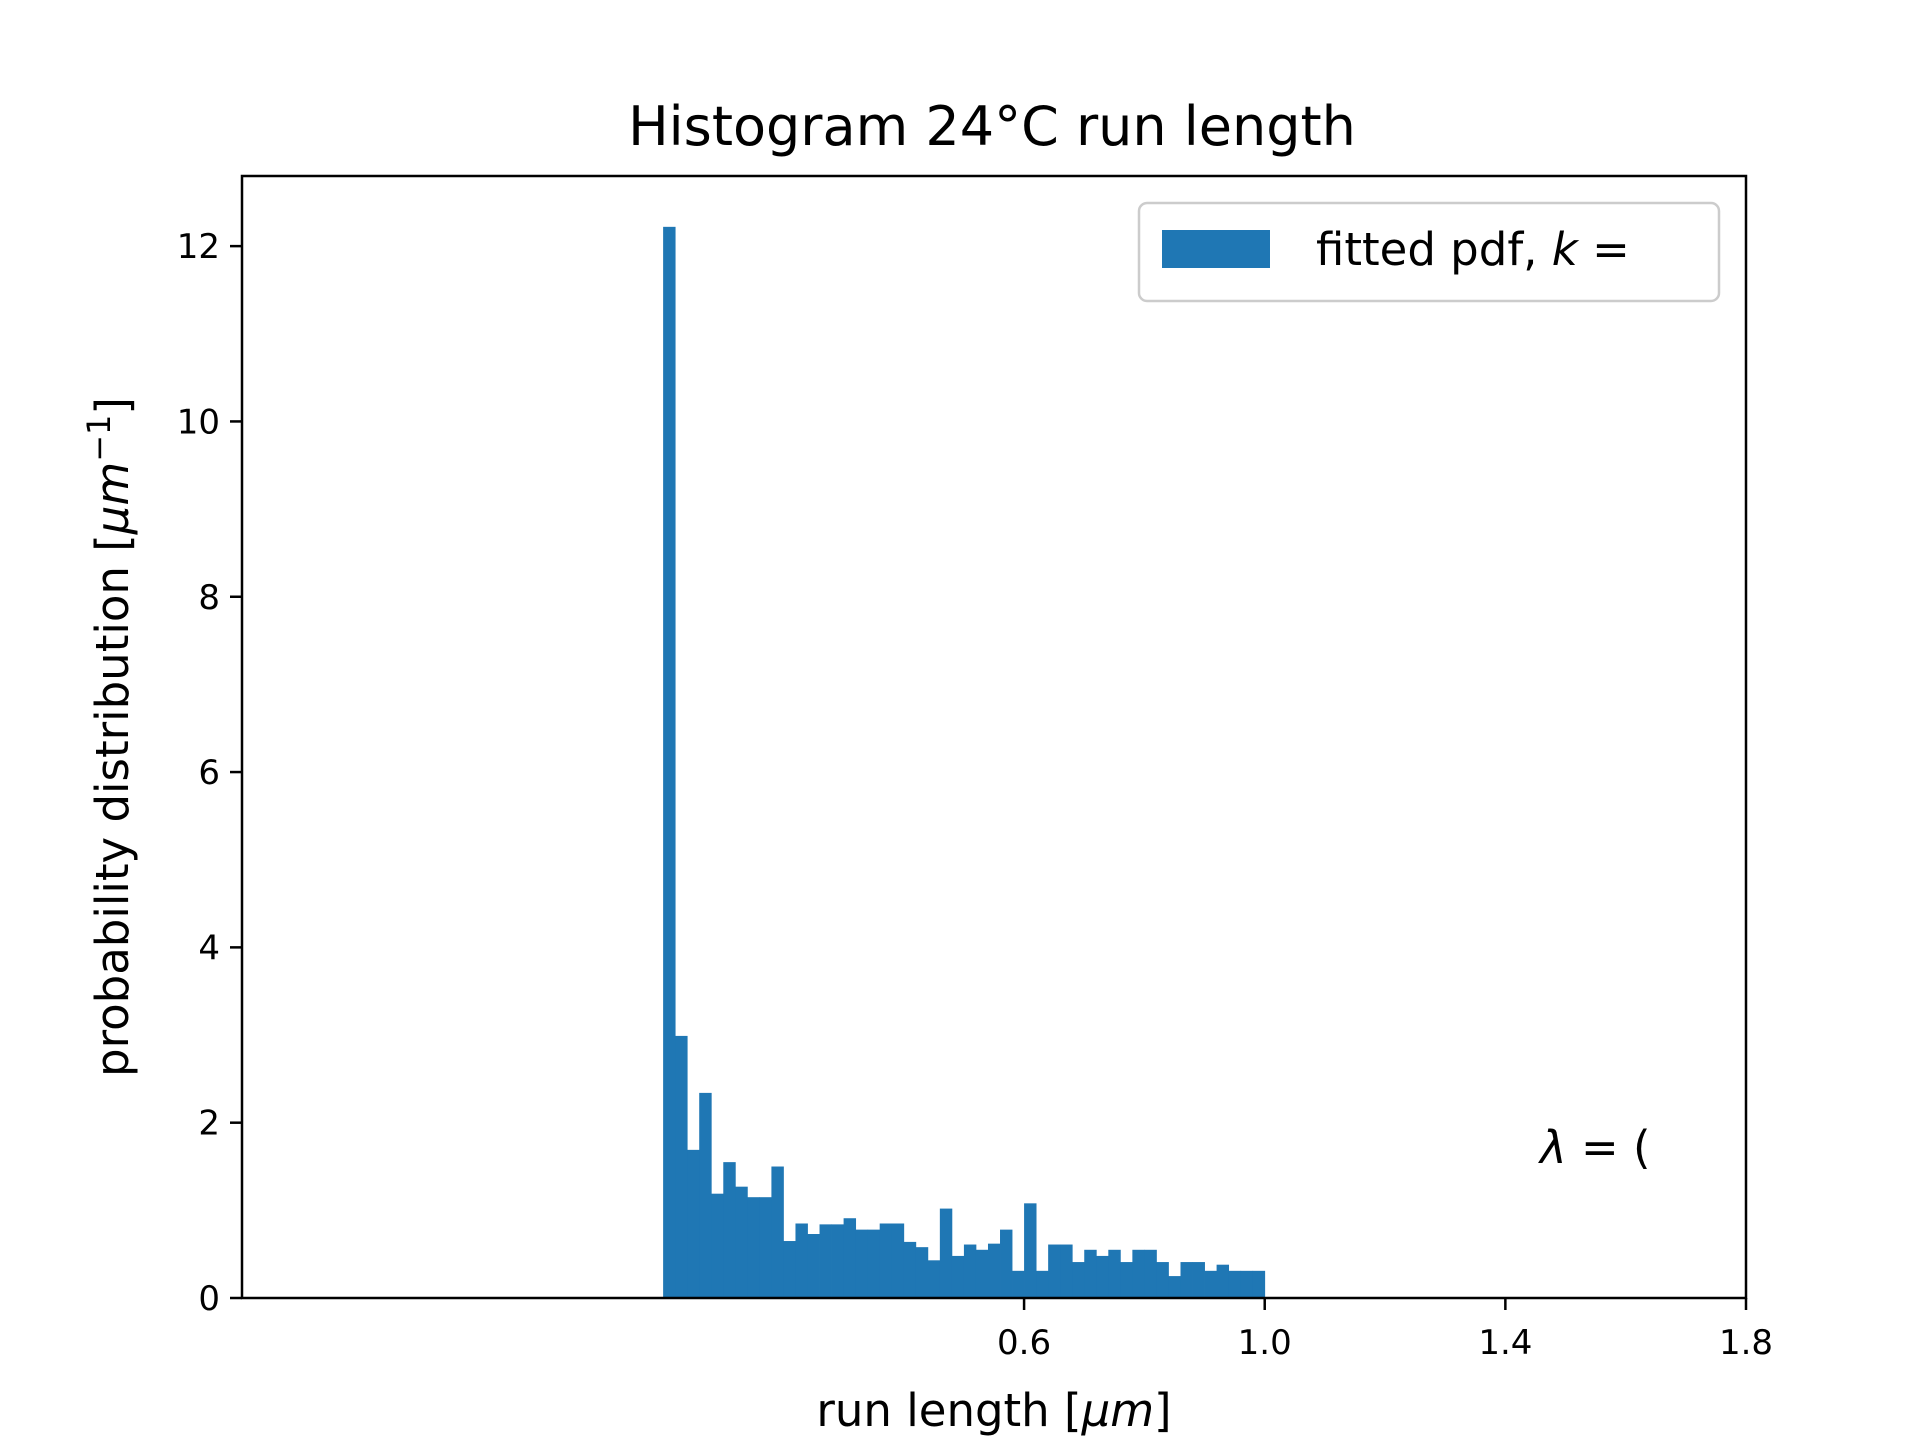 The height and width of the screenshot is (1440, 1920). I want to click on chart-title: Histogram 24°C run length, so click(992, 126).